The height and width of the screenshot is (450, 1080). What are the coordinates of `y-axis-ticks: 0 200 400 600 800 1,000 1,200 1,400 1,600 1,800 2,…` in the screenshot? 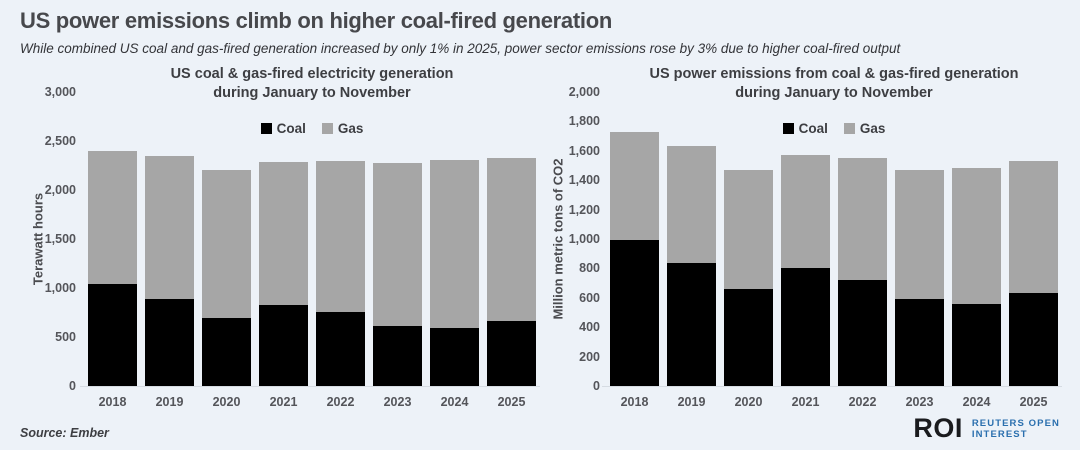 It's located at (570, 239).